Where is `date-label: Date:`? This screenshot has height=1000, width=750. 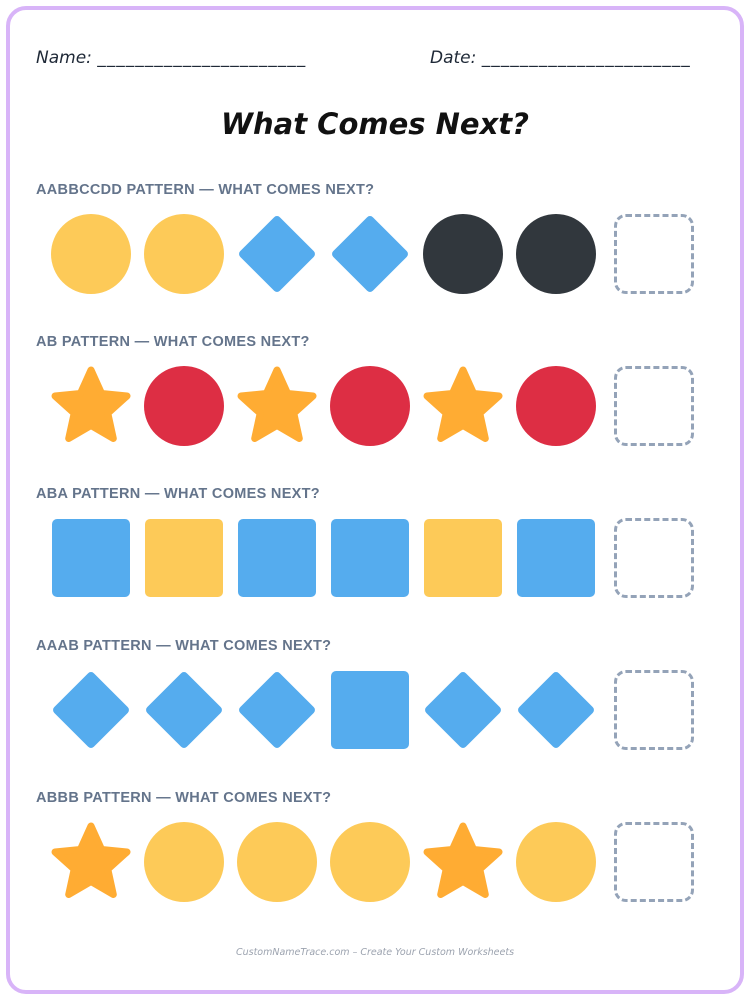
date-label: Date: is located at coordinates (453, 58).